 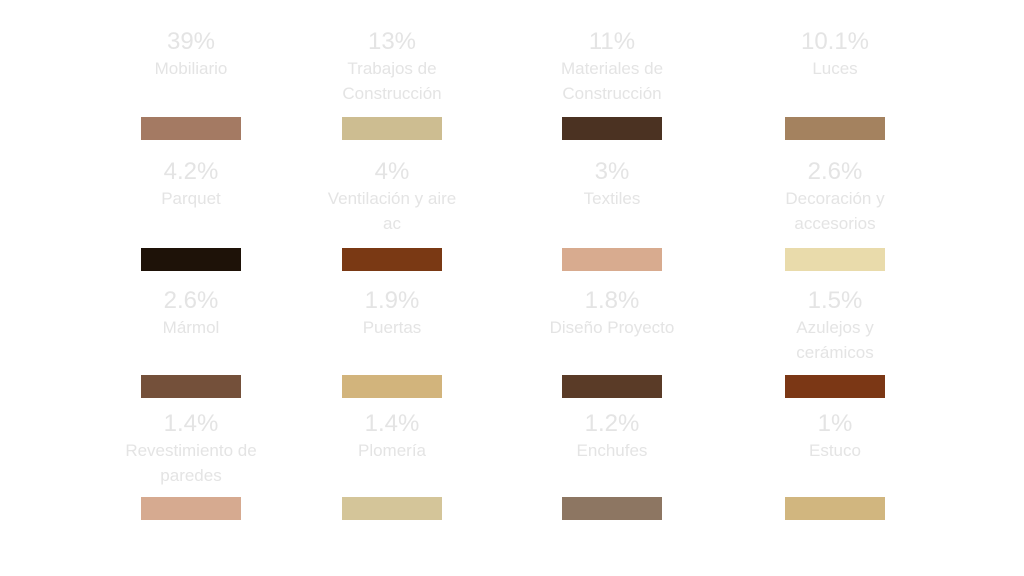 What do you see at coordinates (191, 171) in the screenshot?
I see `percentage: 4.2%` at bounding box center [191, 171].